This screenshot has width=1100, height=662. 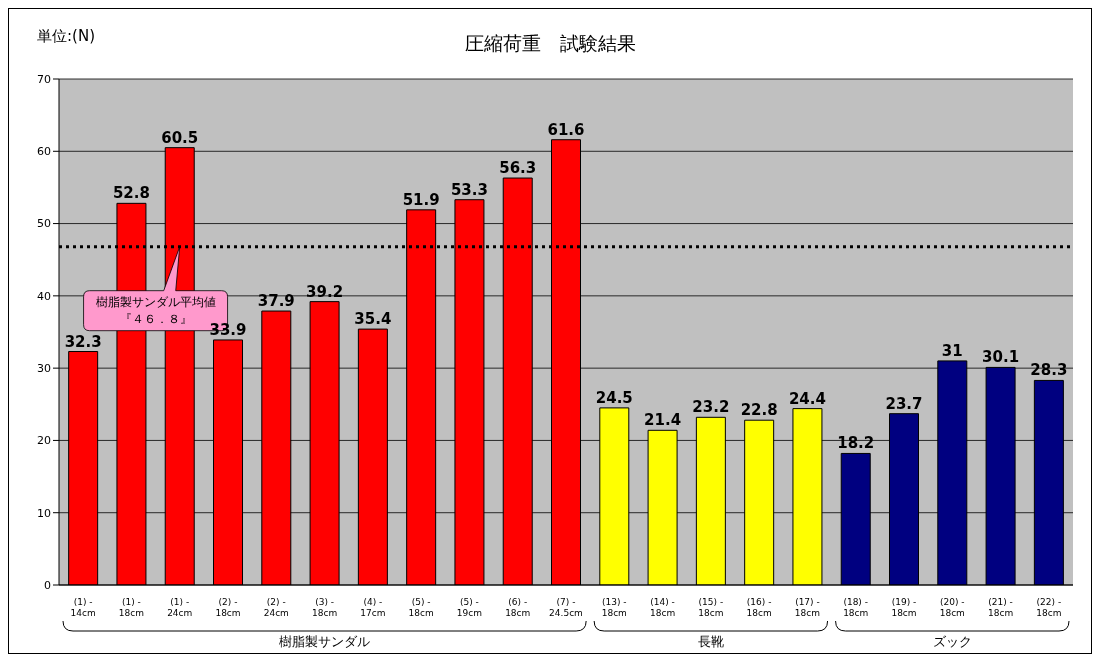 What do you see at coordinates (44, 296) in the screenshot?
I see `y-tick-label: 40` at bounding box center [44, 296].